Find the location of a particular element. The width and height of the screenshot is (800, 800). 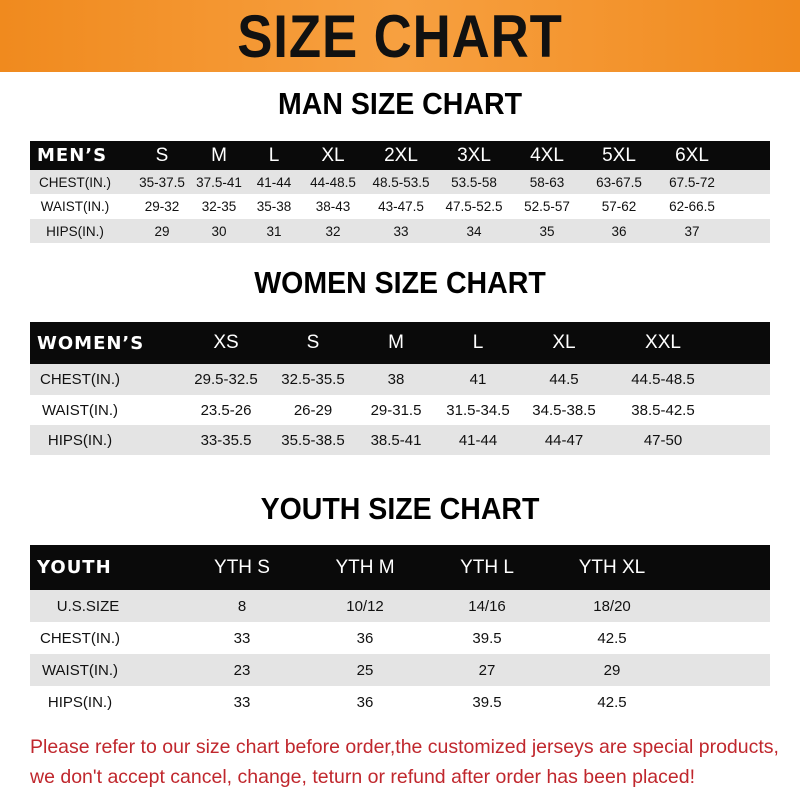

table-row: CHEST(IN.) 33 36 39.5 42.5 is located at coordinates (400, 638).